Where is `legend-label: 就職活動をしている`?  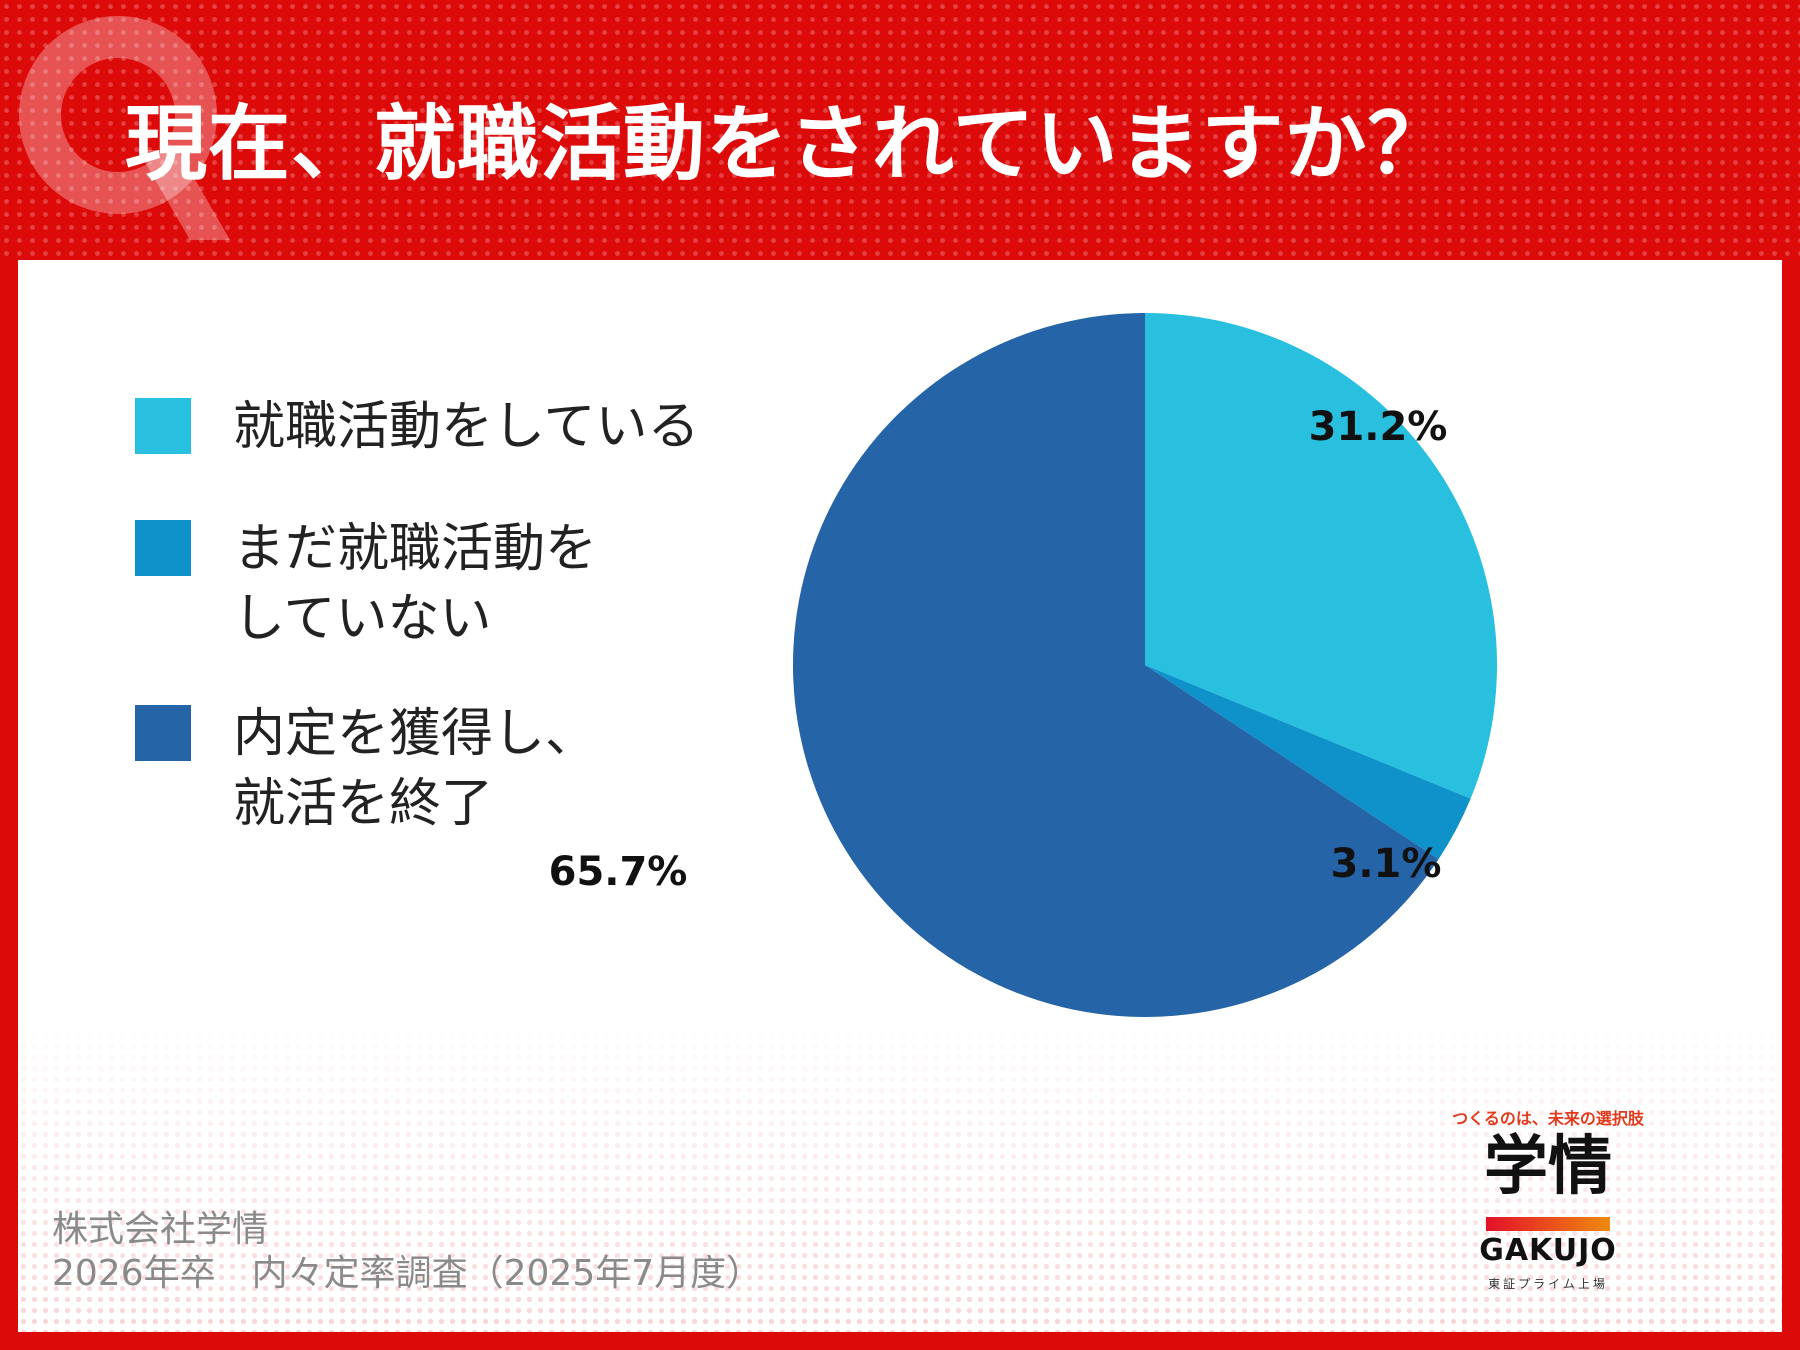
legend-label: 就職活動をしている is located at coordinates (466, 427).